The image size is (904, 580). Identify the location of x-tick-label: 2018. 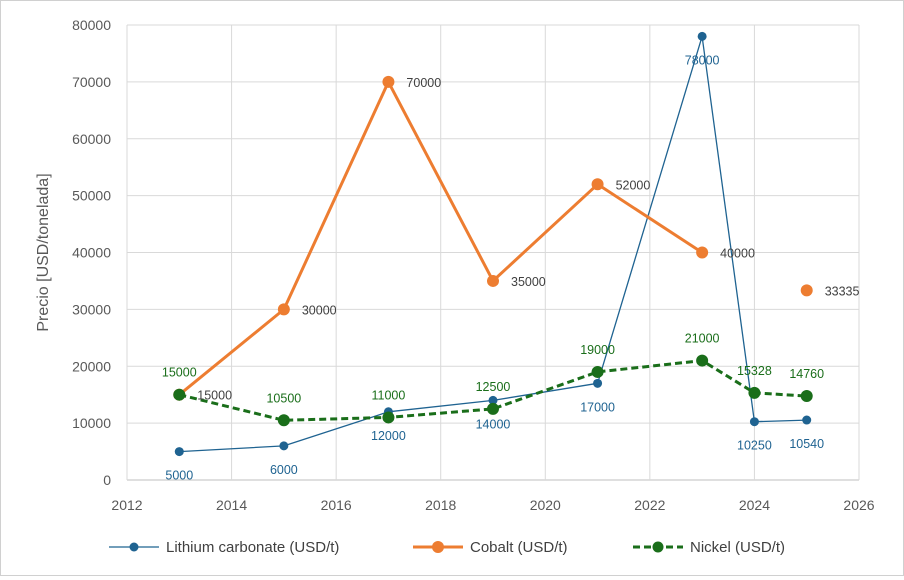
(440, 505).